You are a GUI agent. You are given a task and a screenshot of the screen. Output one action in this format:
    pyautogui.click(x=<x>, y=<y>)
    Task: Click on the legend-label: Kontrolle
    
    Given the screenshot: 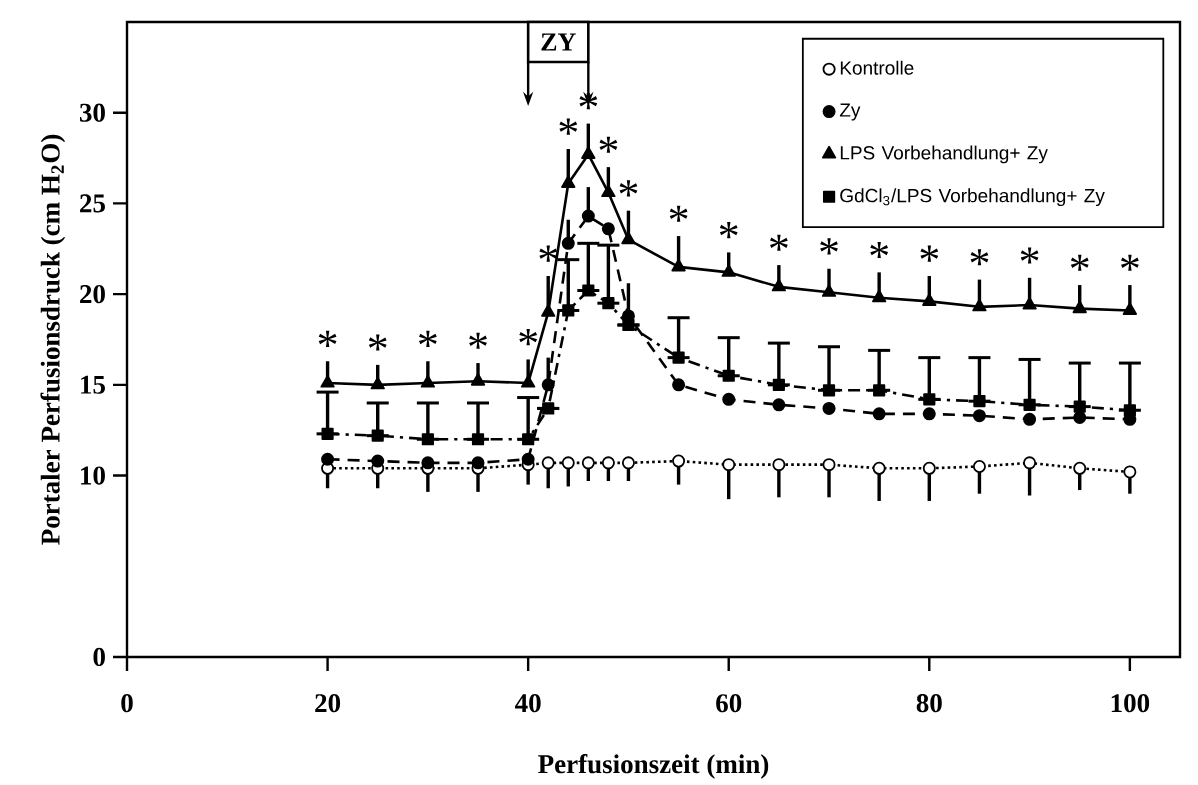 What is the action you would take?
    pyautogui.click(x=877, y=67)
    